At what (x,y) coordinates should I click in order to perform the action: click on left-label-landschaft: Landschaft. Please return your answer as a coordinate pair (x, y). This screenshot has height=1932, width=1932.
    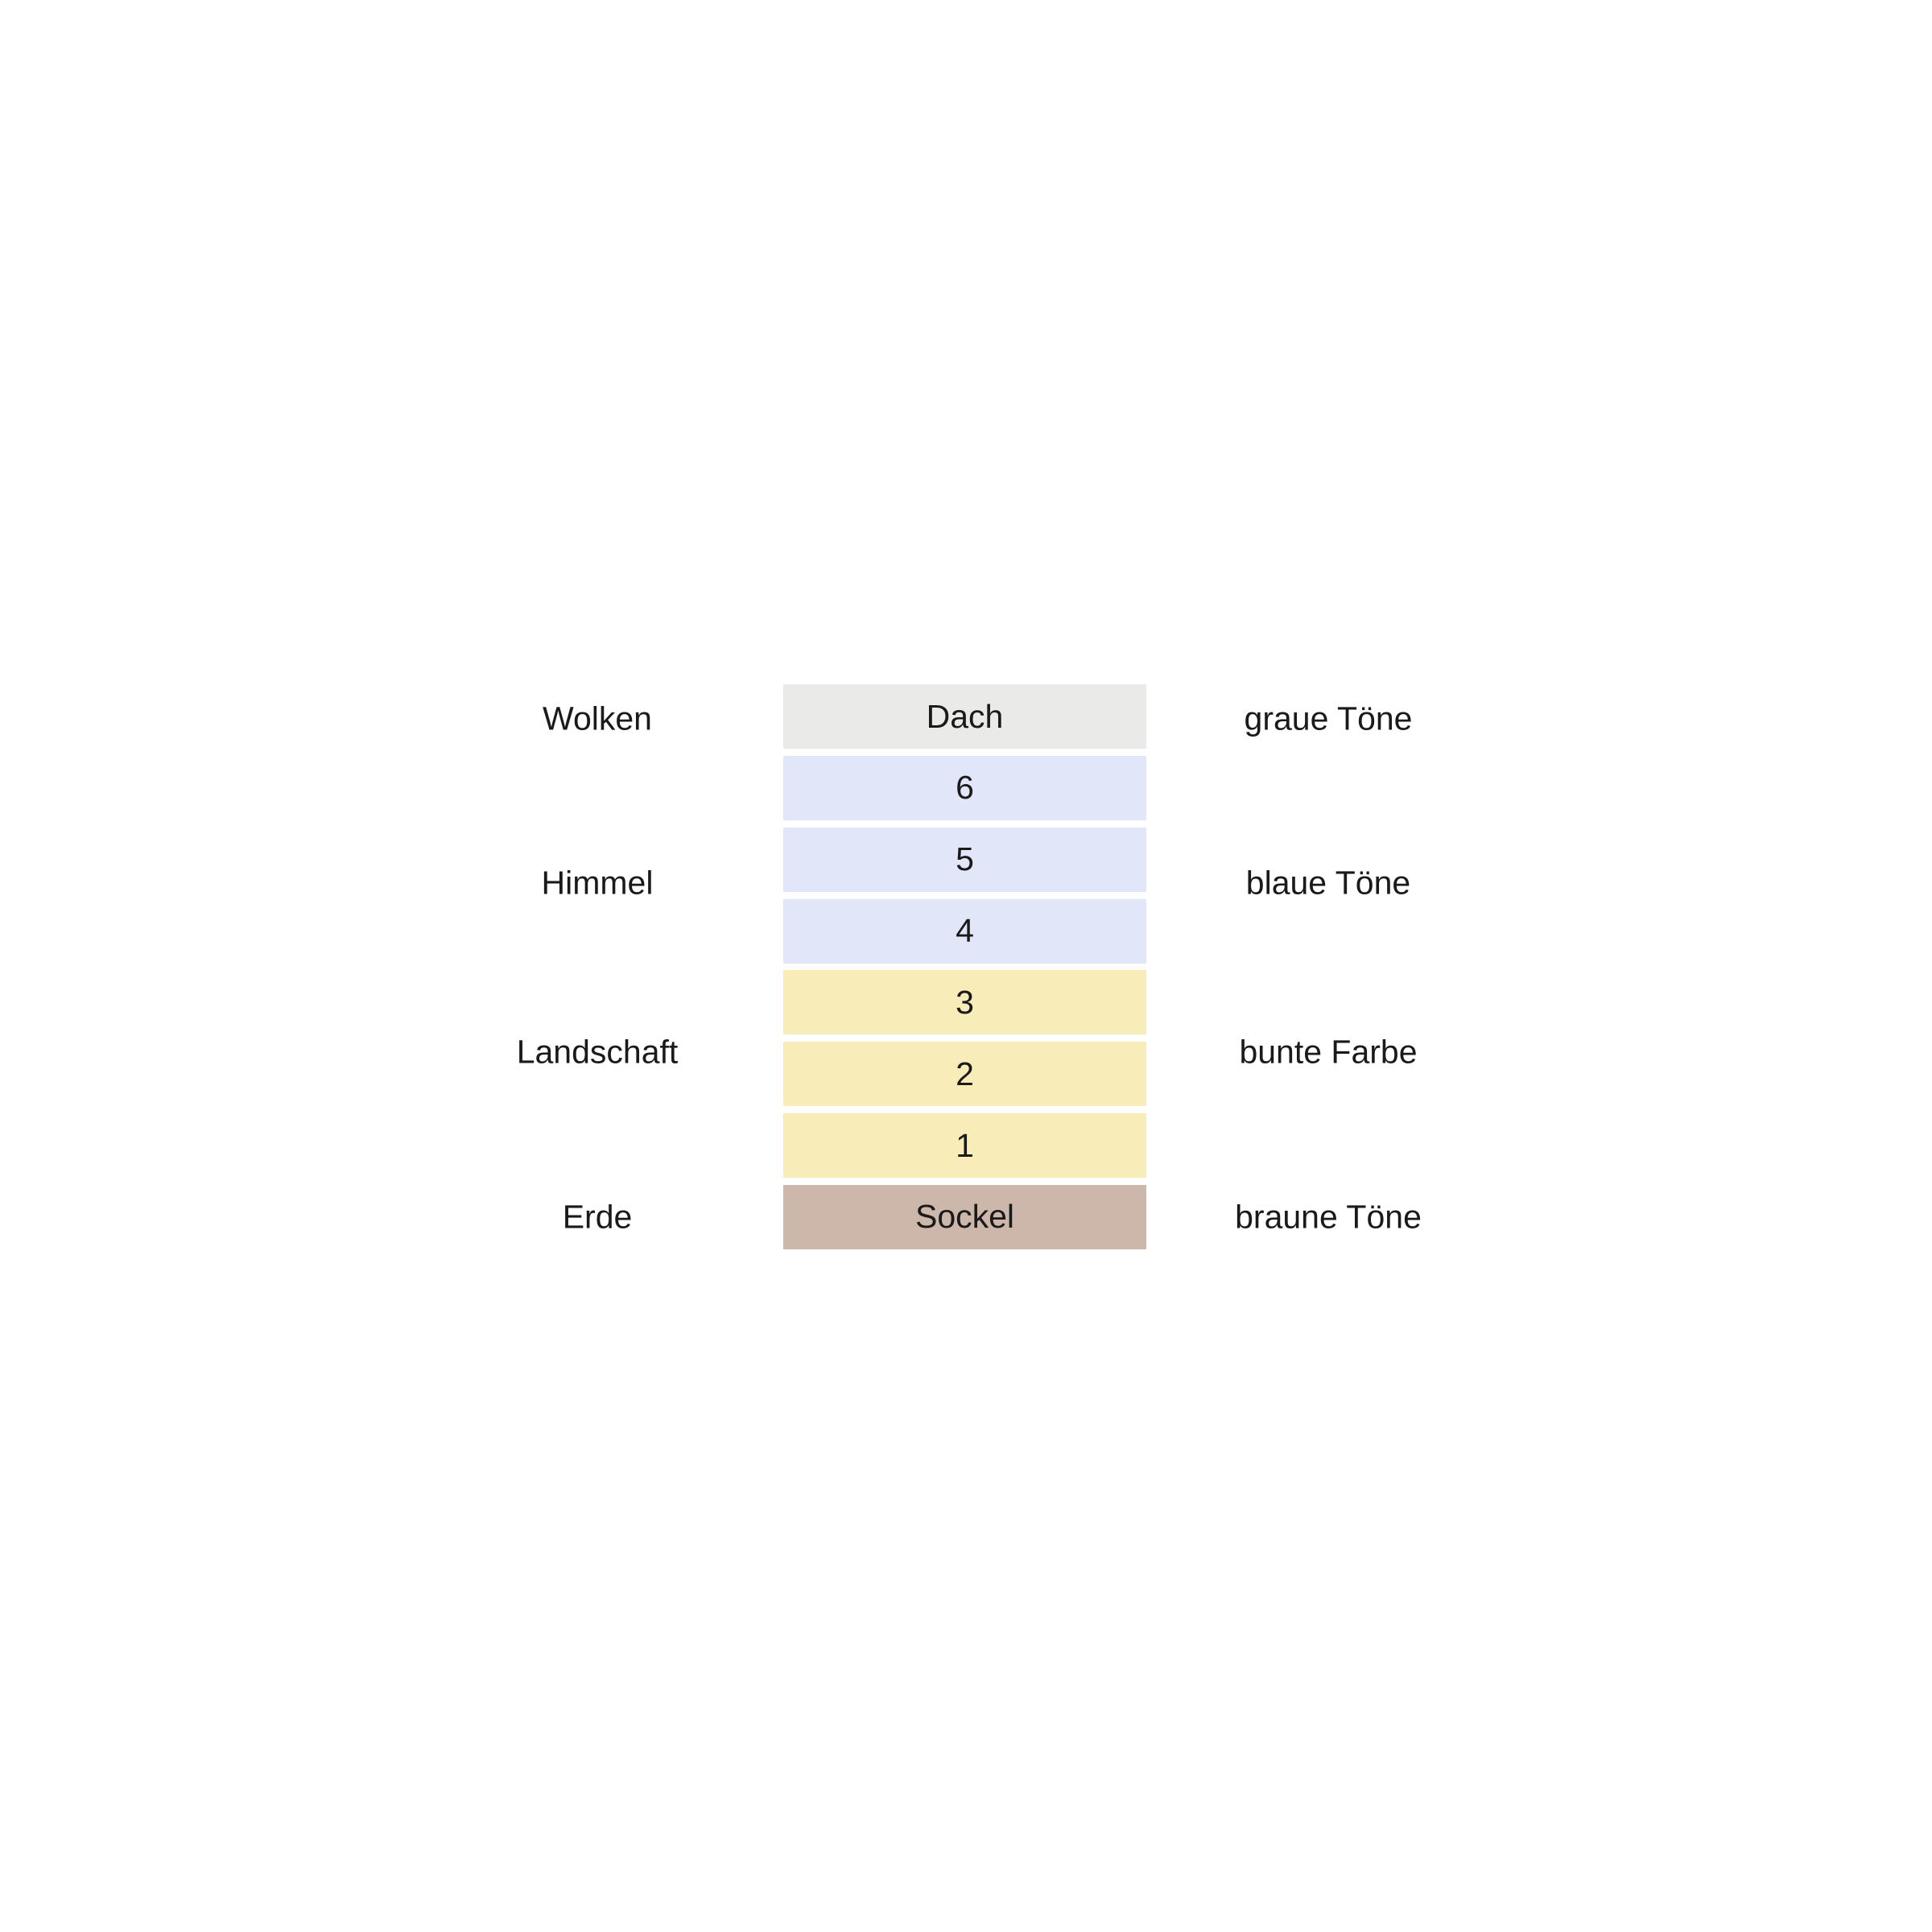
    Looking at the image, I should click on (597, 1052).